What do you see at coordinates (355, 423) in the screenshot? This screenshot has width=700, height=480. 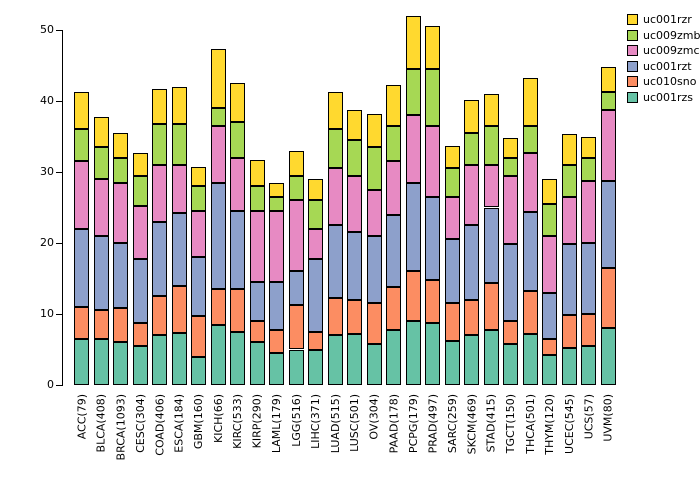 I see `x-axis-label: LUSC(501)` at bounding box center [355, 423].